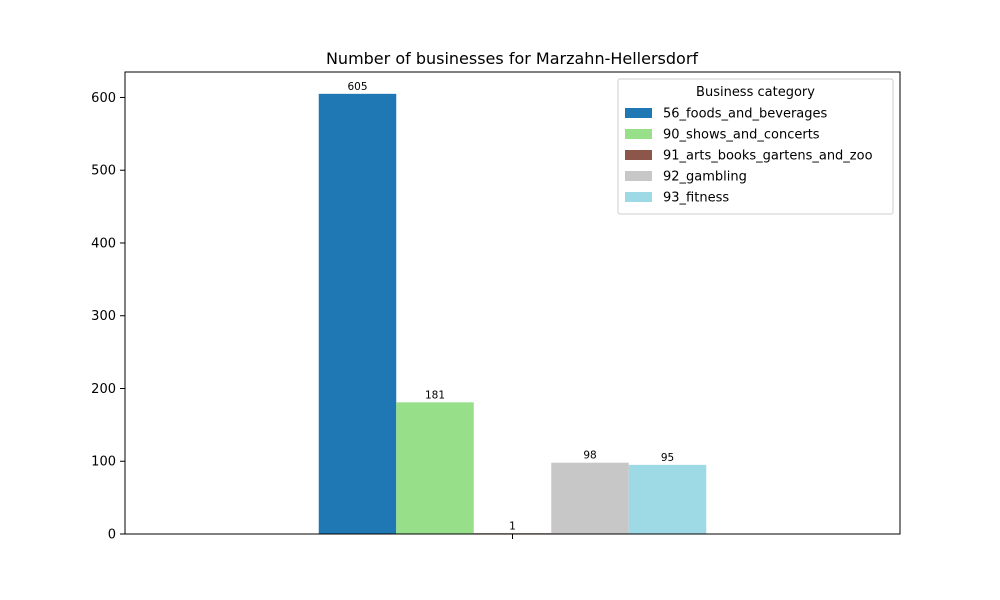  I want to click on y-tick-label: 0, so click(112, 535).